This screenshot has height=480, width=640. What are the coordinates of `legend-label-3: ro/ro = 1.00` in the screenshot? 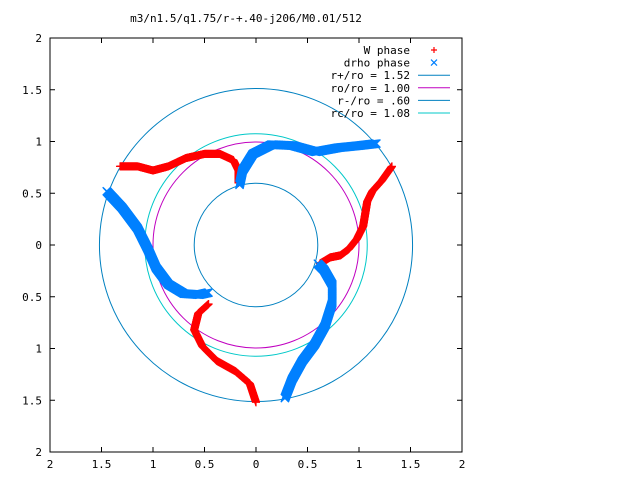 It's located at (370, 88).